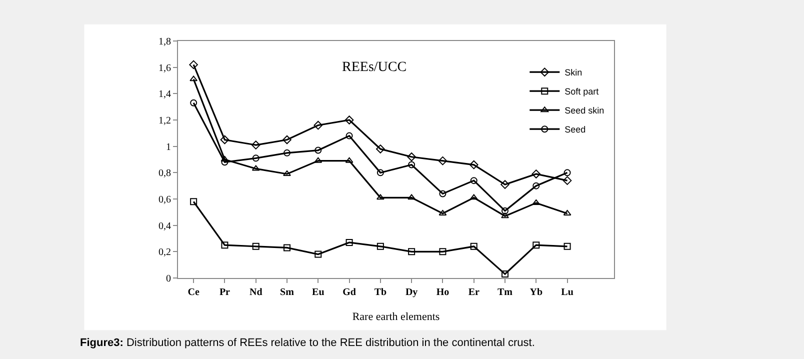 The height and width of the screenshot is (359, 804). I want to click on x-tick-label: Gd, so click(349, 292).